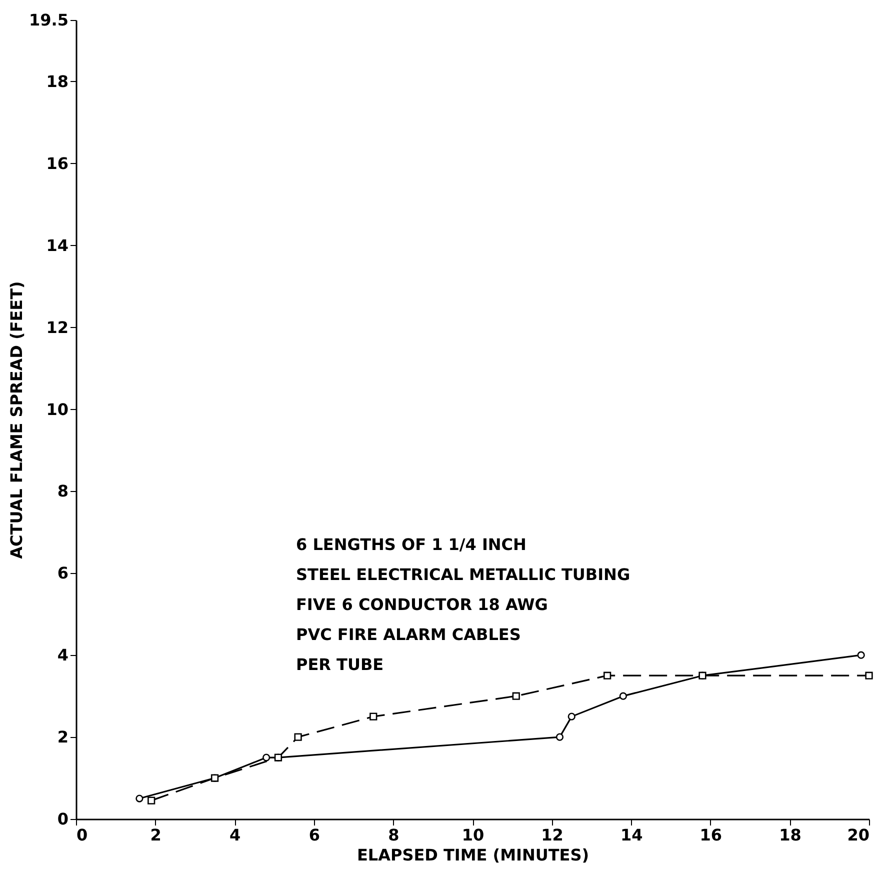 The width and height of the screenshot is (895, 871). Describe the element at coordinates (235, 835) in the screenshot. I see `x-tick-label: 4` at that location.